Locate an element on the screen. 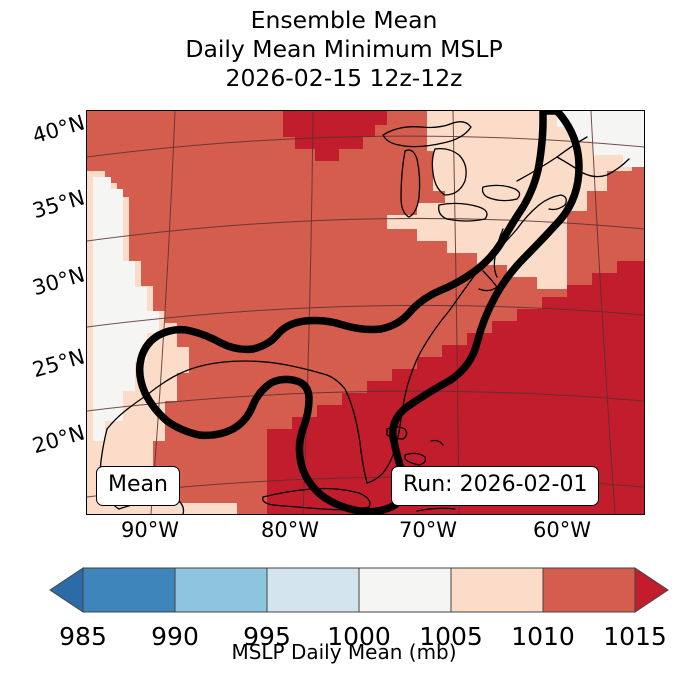  lat-tick-35N: 35°N is located at coordinates (58, 204).